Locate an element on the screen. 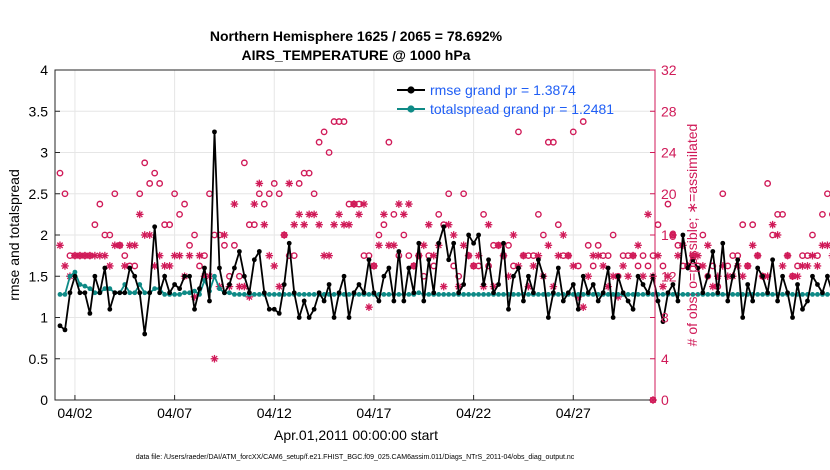 The image size is (830, 470). y-right-tick-label: 16 is located at coordinates (669, 235).